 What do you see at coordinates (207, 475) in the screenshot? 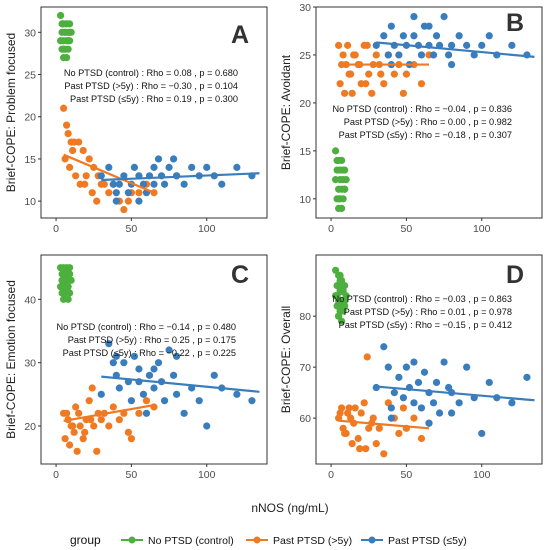
I see `x-tick-label-c-100: 100` at bounding box center [207, 475].